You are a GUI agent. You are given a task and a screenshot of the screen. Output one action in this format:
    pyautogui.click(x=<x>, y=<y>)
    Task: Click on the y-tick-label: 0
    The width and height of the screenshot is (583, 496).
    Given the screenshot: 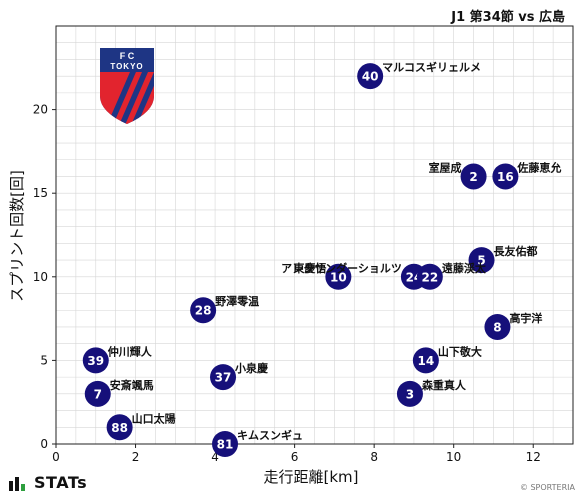 What is the action you would take?
    pyautogui.click(x=44, y=444)
    